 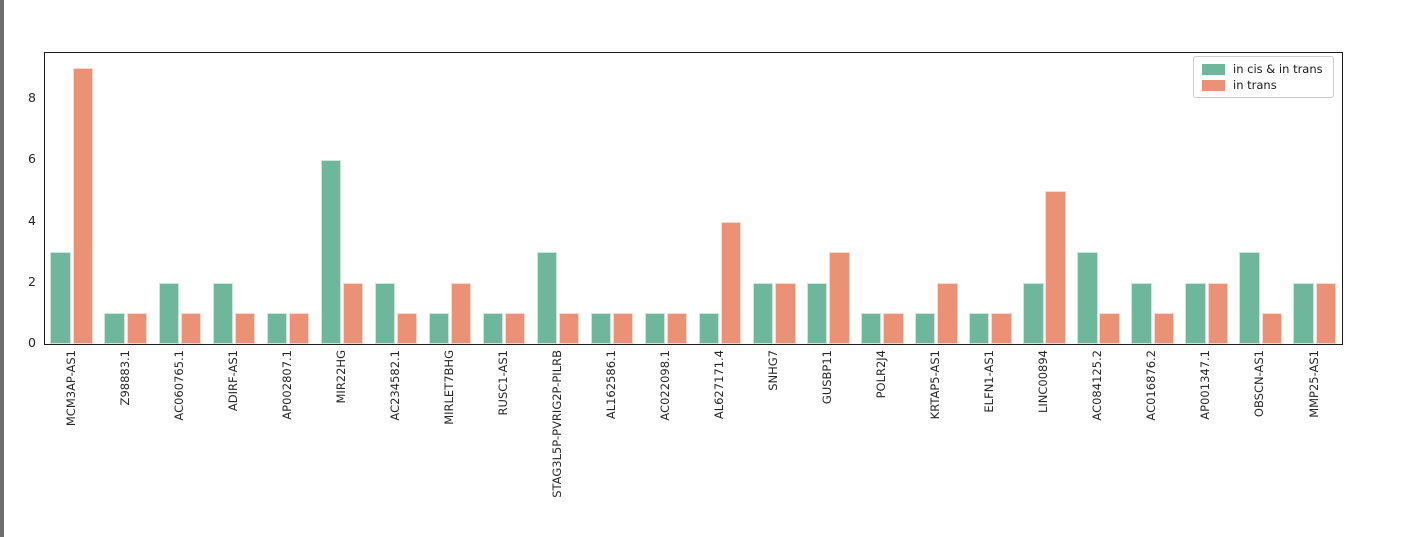 I want to click on y-tick-label: 4, so click(x=32, y=220).